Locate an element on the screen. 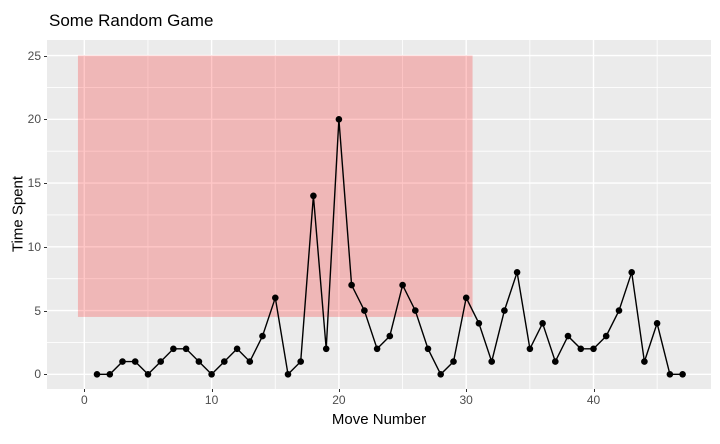  y-tick-label: 0 is located at coordinates (37, 374).